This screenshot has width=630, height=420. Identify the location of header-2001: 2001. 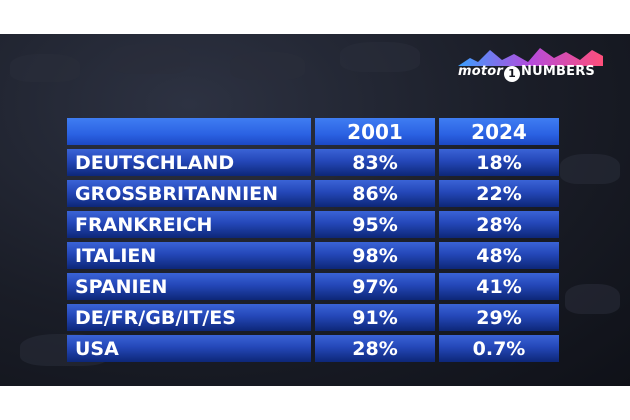
(375, 131).